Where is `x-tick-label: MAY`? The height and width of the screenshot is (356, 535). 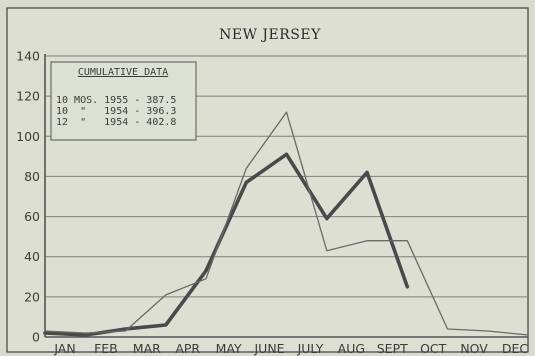 x-tick-label: MAY is located at coordinates (229, 348).